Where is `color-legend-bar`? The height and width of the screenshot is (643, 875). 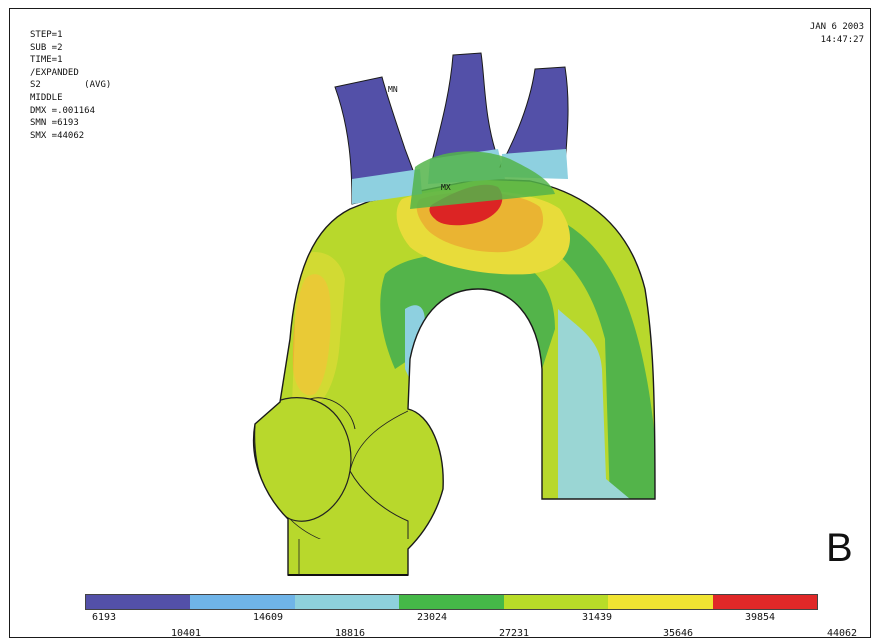
color-legend-bar is located at coordinates (451, 602).